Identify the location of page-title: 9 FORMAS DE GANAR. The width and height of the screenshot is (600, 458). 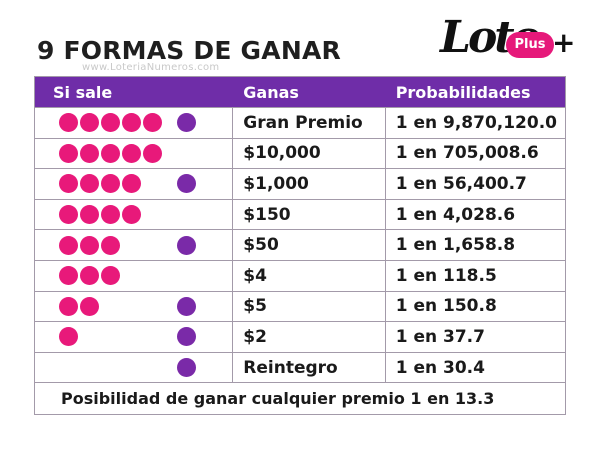
(189, 50).